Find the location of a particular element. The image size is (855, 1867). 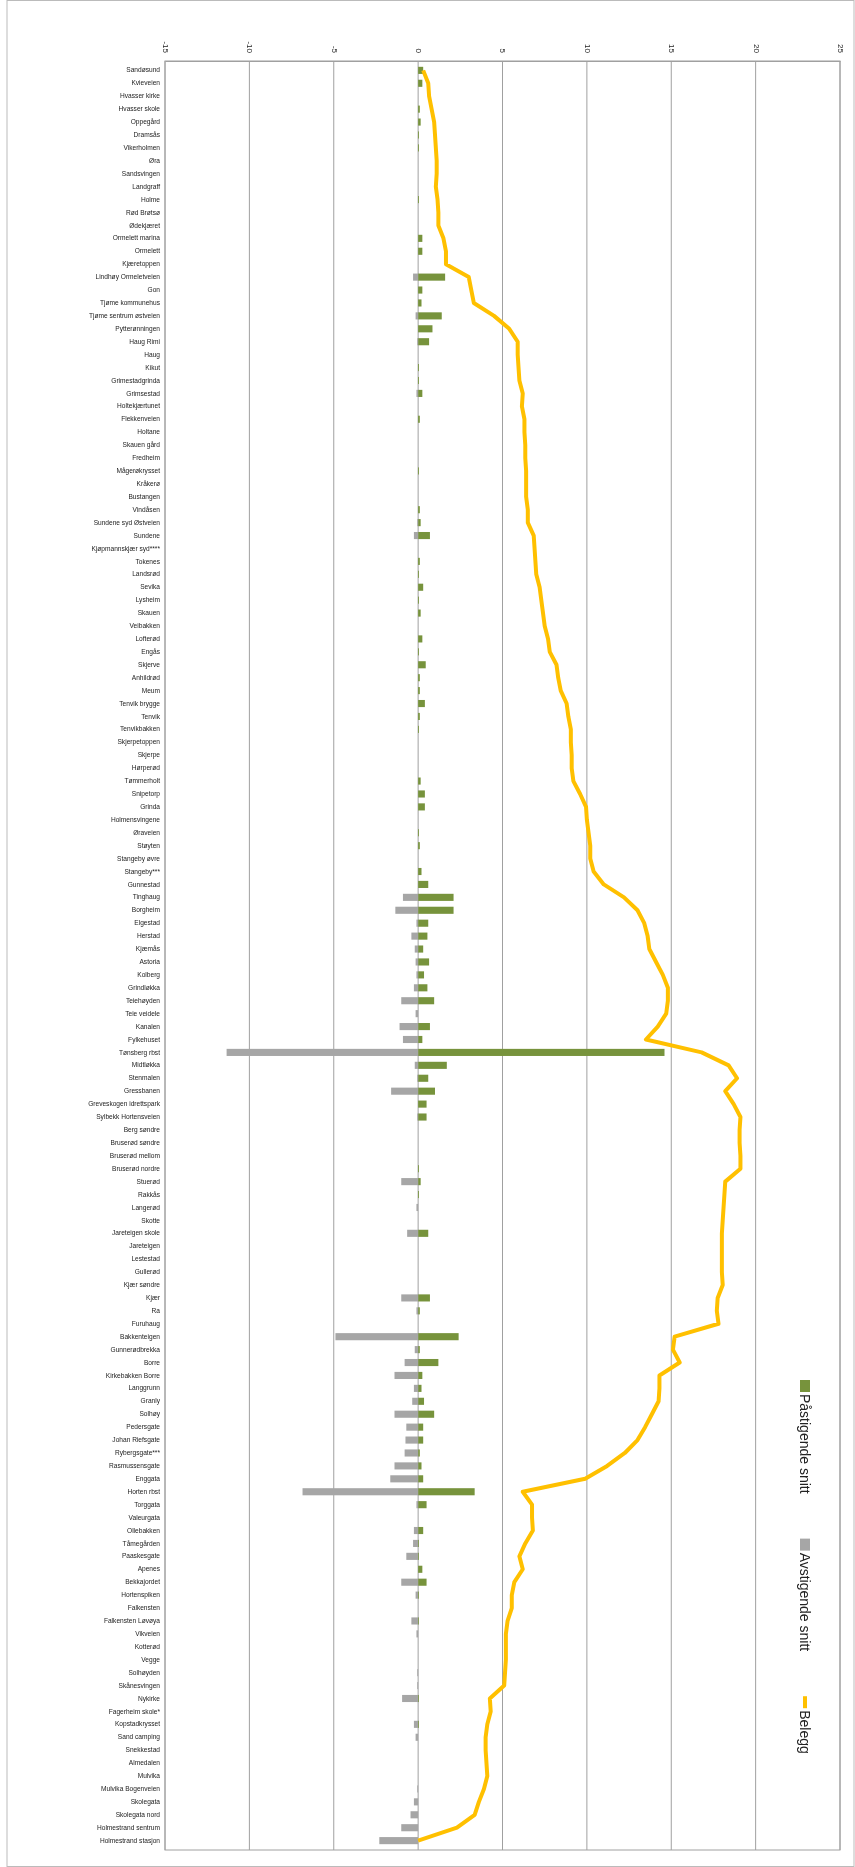

x-tick-label: 10 is located at coordinates (587, 49).